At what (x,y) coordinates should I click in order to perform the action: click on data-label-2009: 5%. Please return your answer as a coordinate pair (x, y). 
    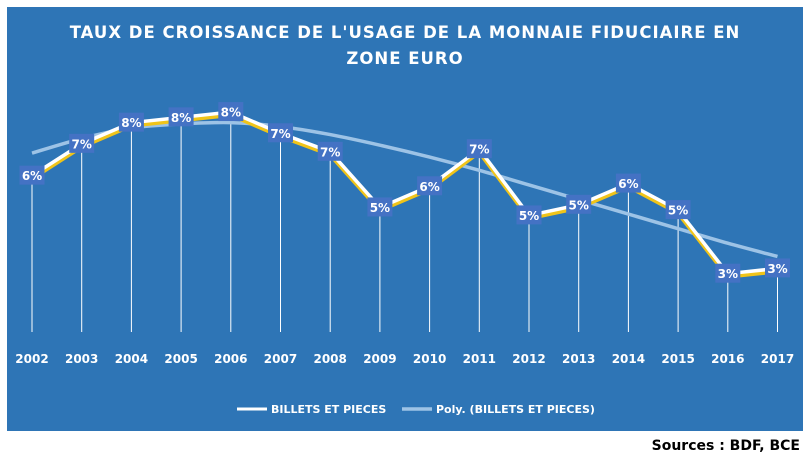
    Looking at the image, I should click on (380, 207).